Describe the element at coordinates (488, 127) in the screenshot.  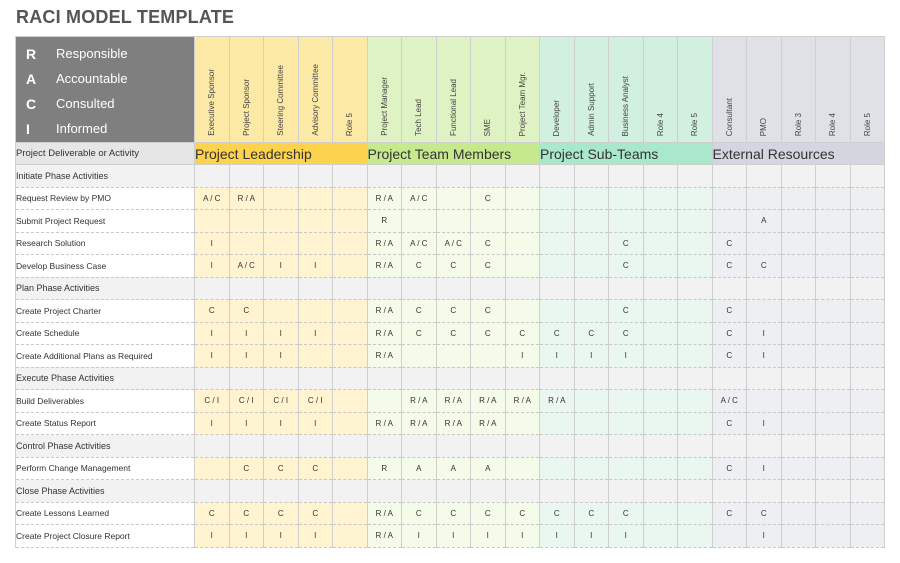
I see `role-header-label: SME` at that location.